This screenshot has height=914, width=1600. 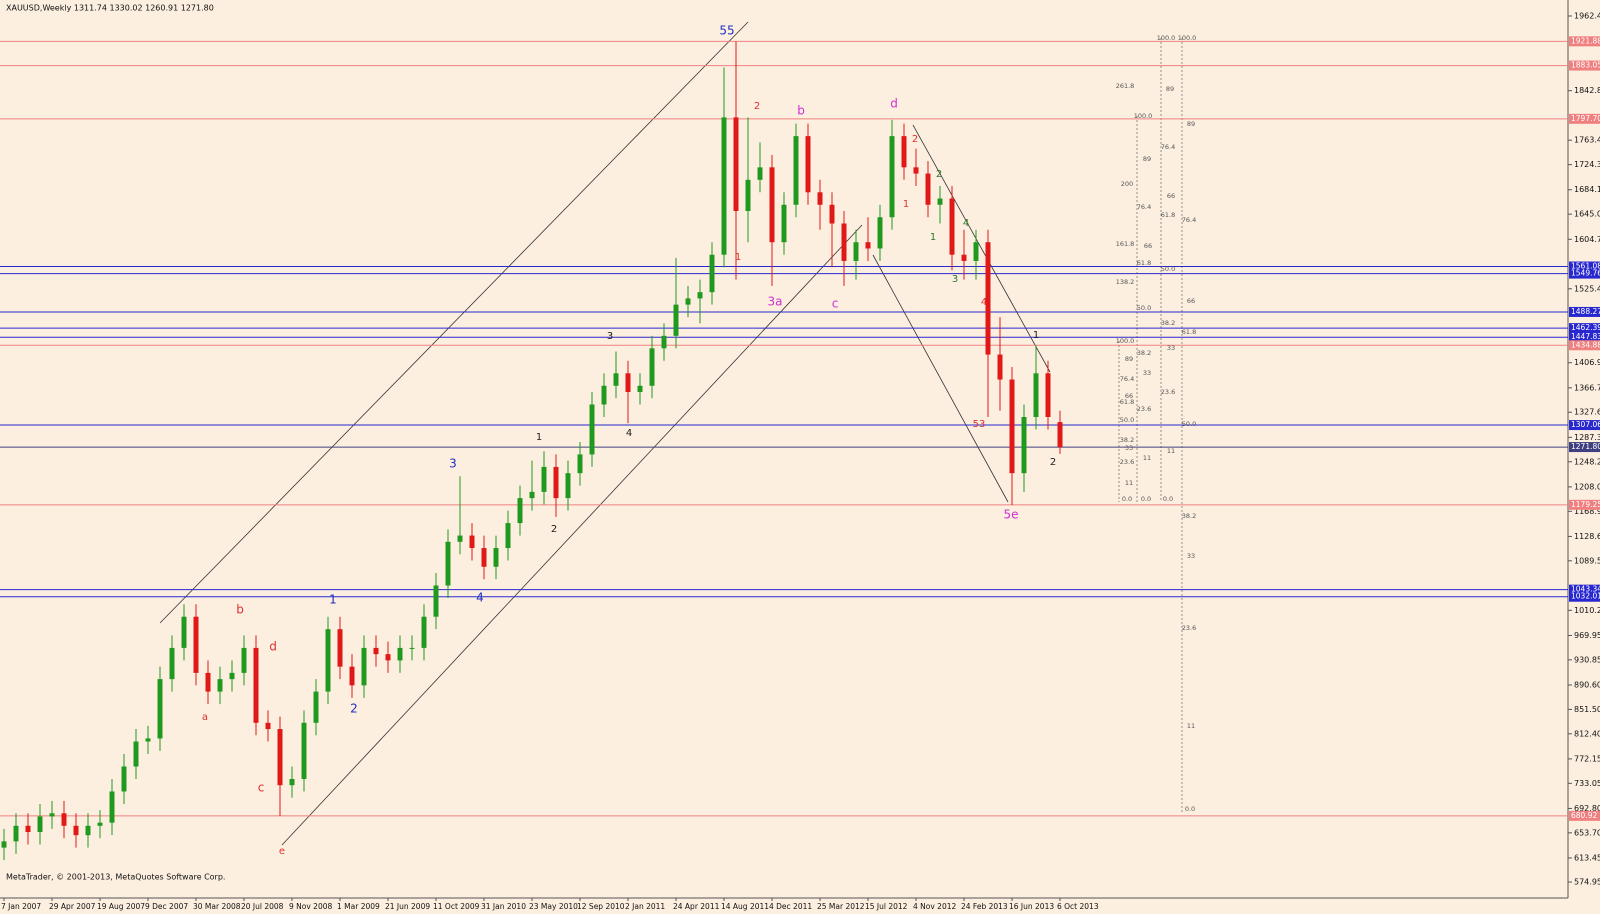 I want to click on x-tick-label: 4 Dec 2011, so click(x=790, y=906).